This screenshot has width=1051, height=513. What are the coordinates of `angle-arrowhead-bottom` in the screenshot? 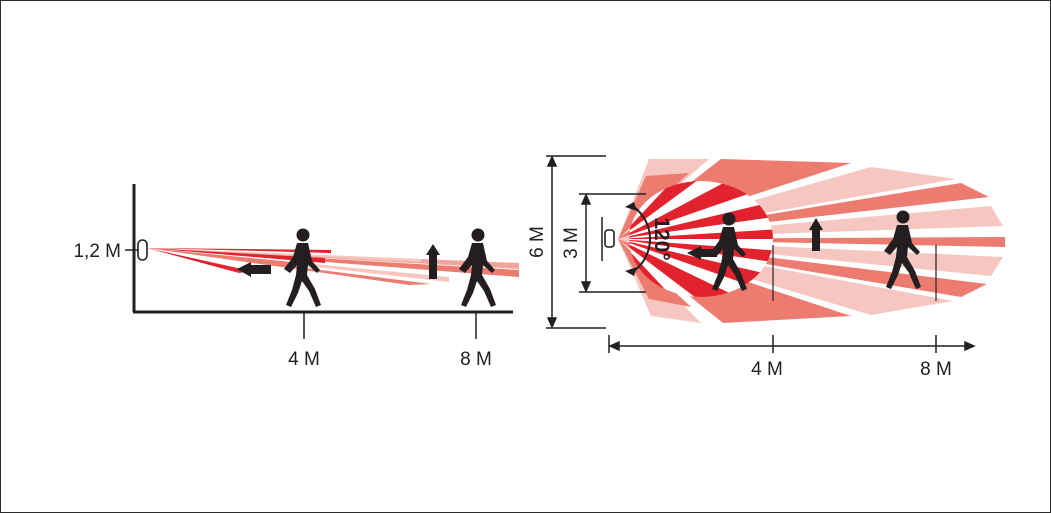 It's located at (631, 271).